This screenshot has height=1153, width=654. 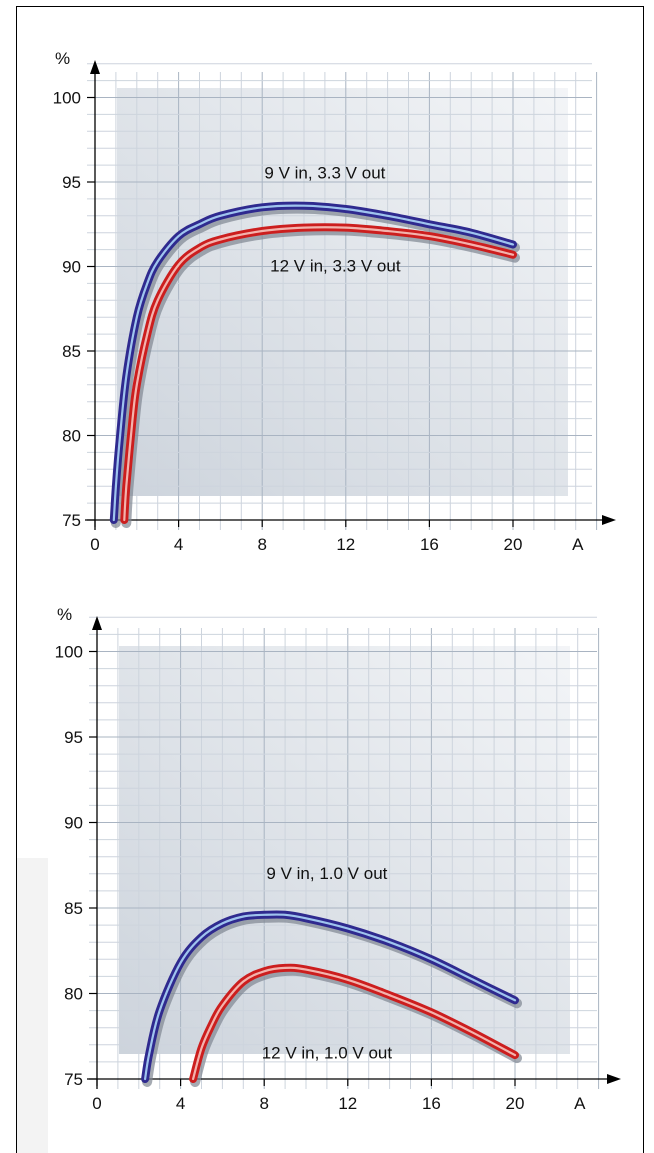 What do you see at coordinates (335, 266) in the screenshot?
I see `series-annotation: 12 V in, 3.3 V out` at bounding box center [335, 266].